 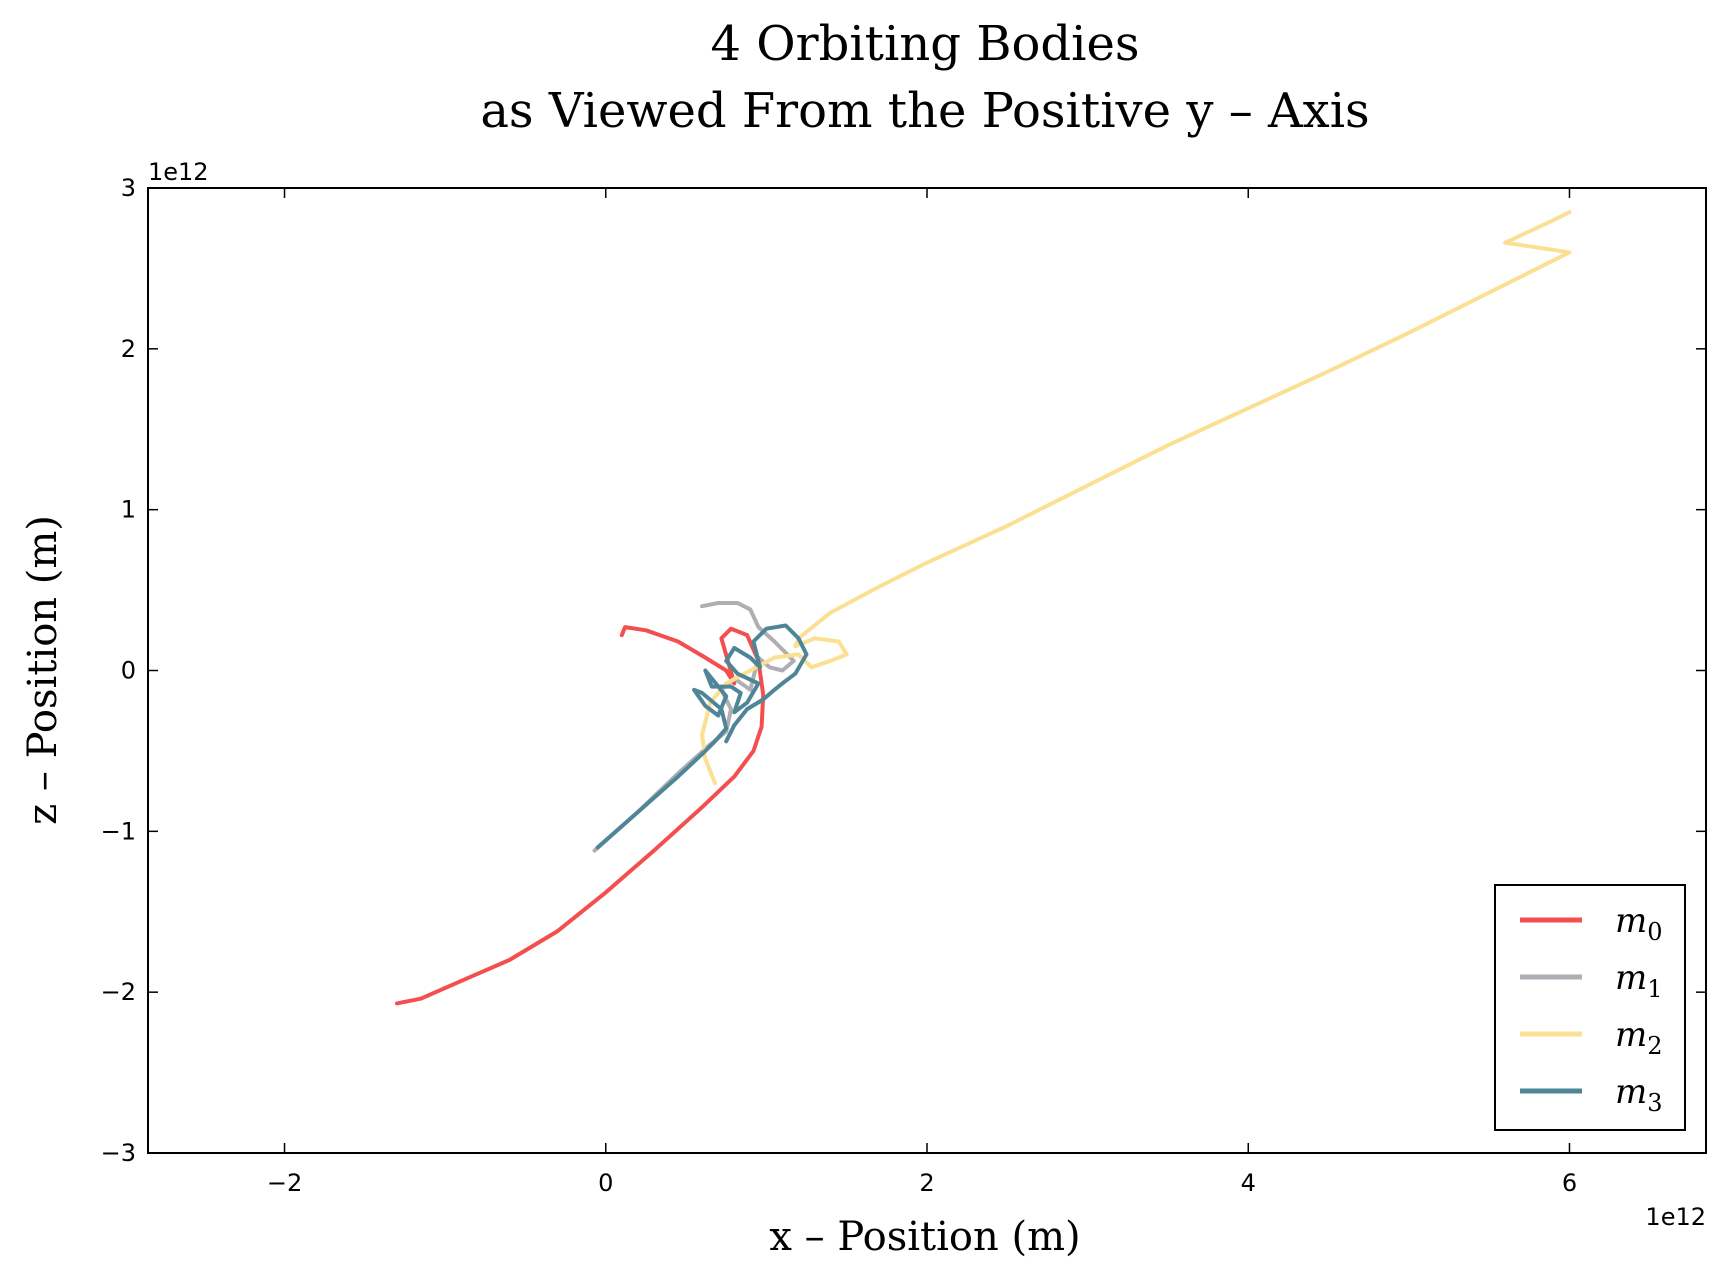 What do you see at coordinates (118, 992) in the screenshot?
I see `y-tick-label: −2` at bounding box center [118, 992].